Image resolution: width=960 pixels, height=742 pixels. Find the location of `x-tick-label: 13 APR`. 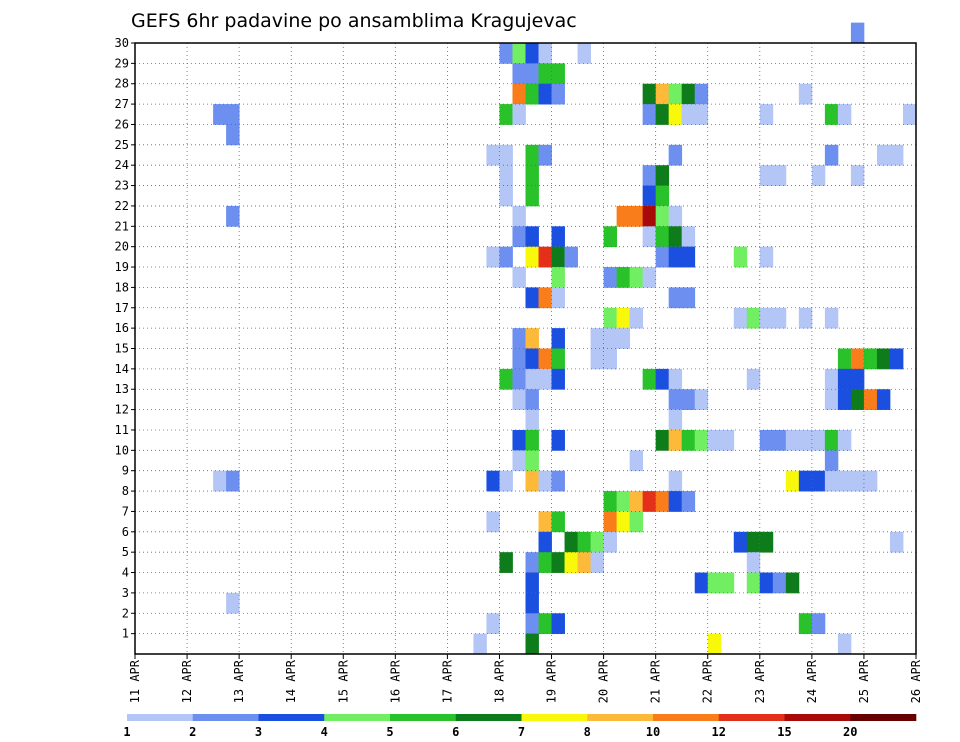

x-tick-label: 13 APR is located at coordinates (239, 681).